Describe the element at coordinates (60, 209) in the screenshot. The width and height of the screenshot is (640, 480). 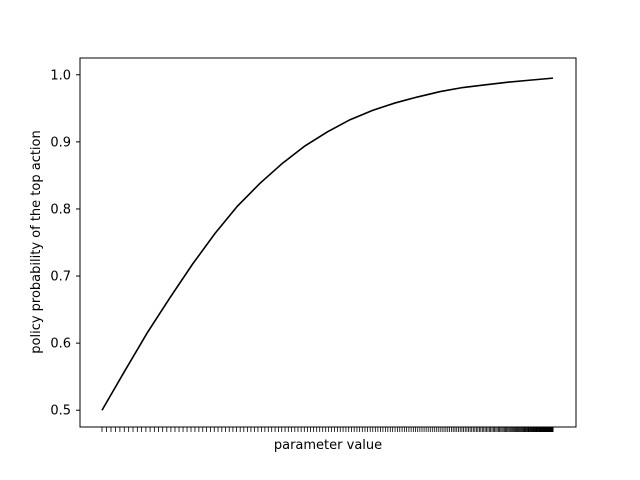
I see `y-tick-label: 0.8` at that location.